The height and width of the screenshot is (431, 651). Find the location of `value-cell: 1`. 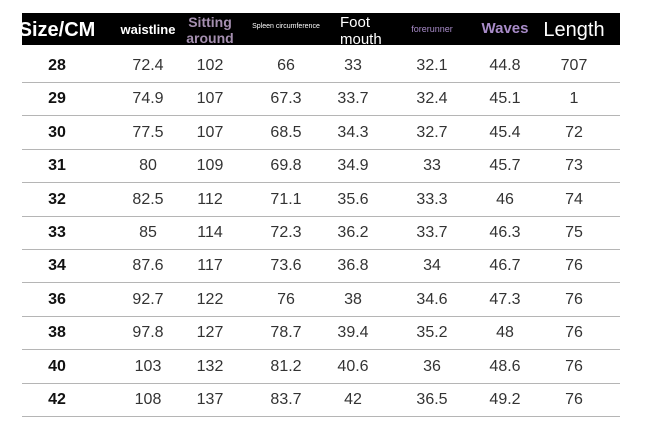

value-cell: 1 is located at coordinates (574, 99).